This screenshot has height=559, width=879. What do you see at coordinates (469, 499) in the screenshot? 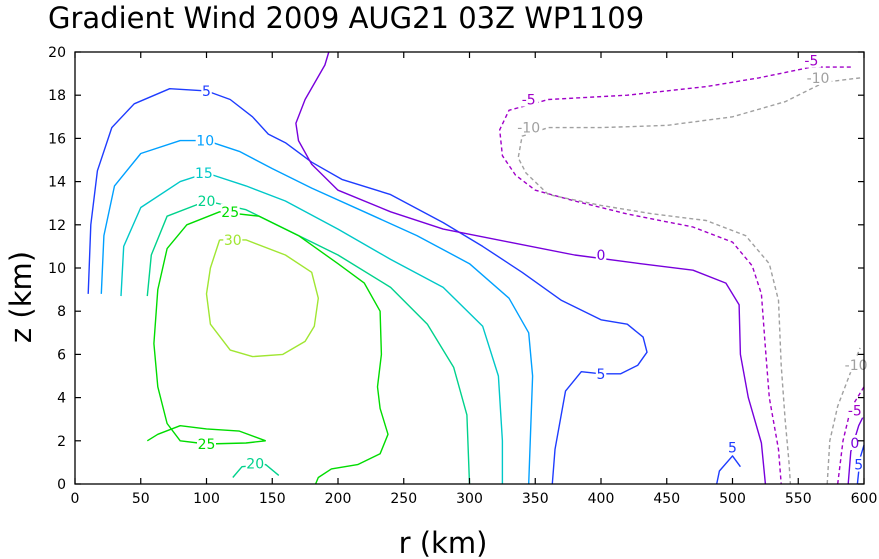
I see `x-tick-label: 300` at bounding box center [469, 499].